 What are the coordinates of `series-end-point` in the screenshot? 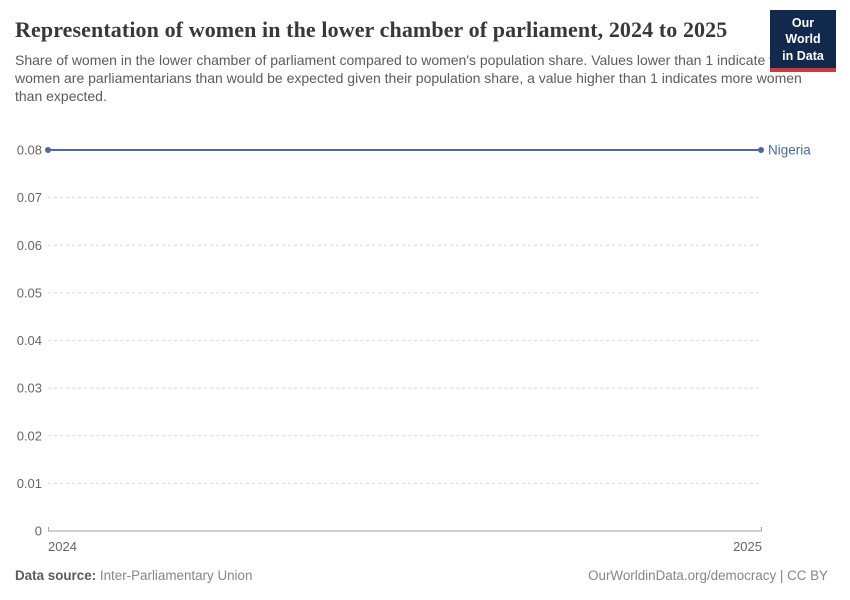 It's located at (761, 150).